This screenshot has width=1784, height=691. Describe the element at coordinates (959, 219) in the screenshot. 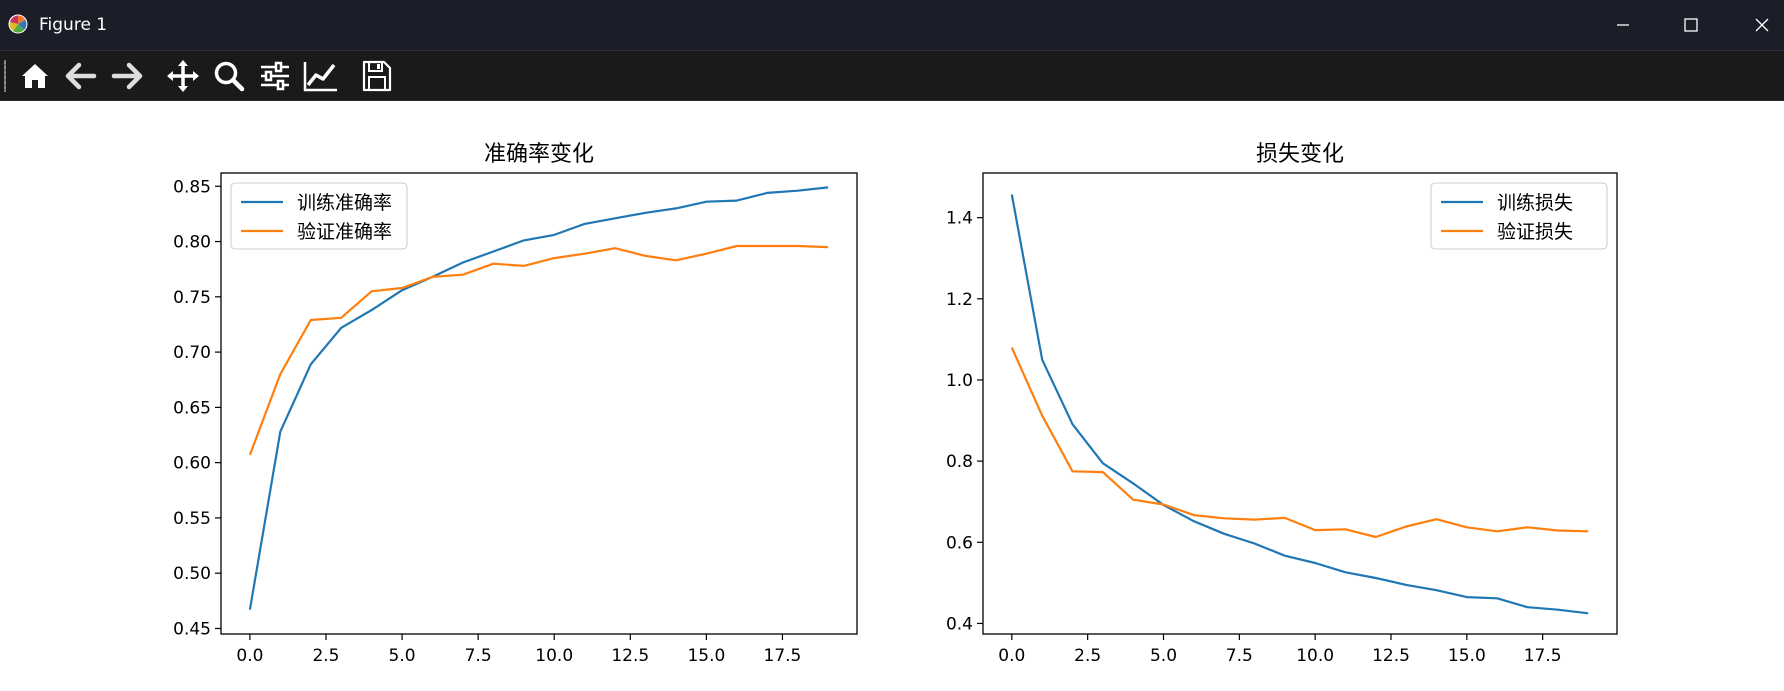

I see `y-tick-label: 1.4` at that location.